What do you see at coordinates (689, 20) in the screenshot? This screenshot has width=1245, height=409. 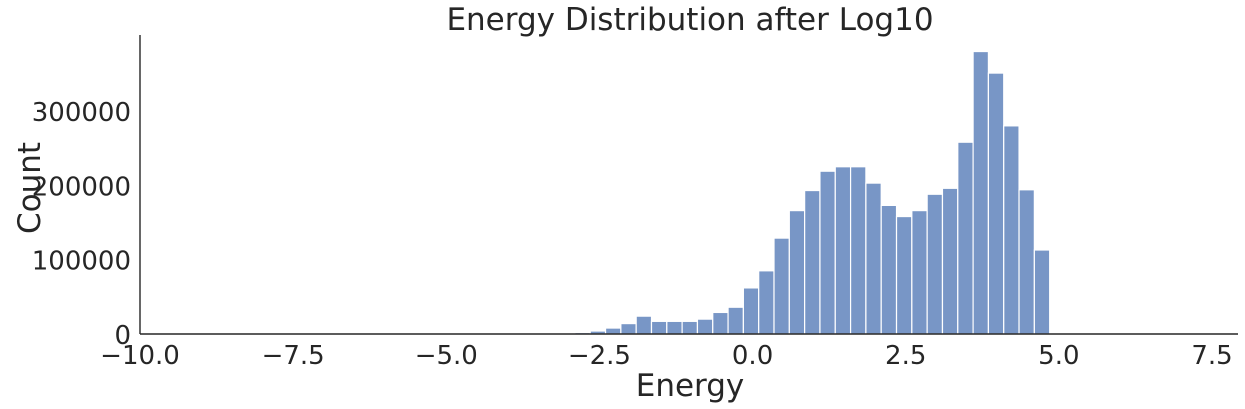 I see `chart-title: Energy Distribution after Log10` at bounding box center [689, 20].